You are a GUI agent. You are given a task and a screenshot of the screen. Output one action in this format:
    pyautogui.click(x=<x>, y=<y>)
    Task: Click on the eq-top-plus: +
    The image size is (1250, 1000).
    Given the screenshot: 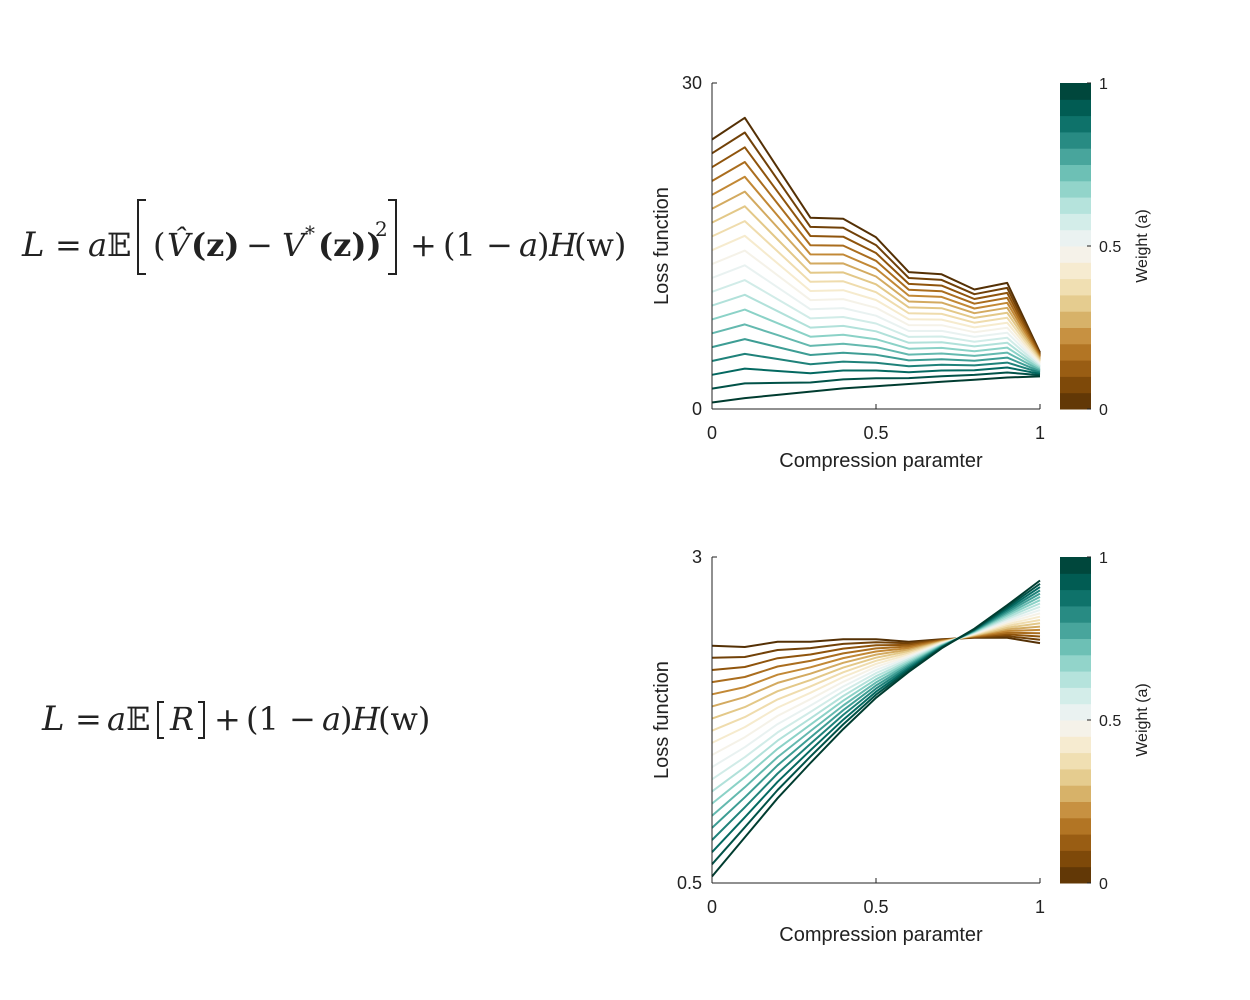 What is the action you would take?
    pyautogui.click(x=423, y=245)
    